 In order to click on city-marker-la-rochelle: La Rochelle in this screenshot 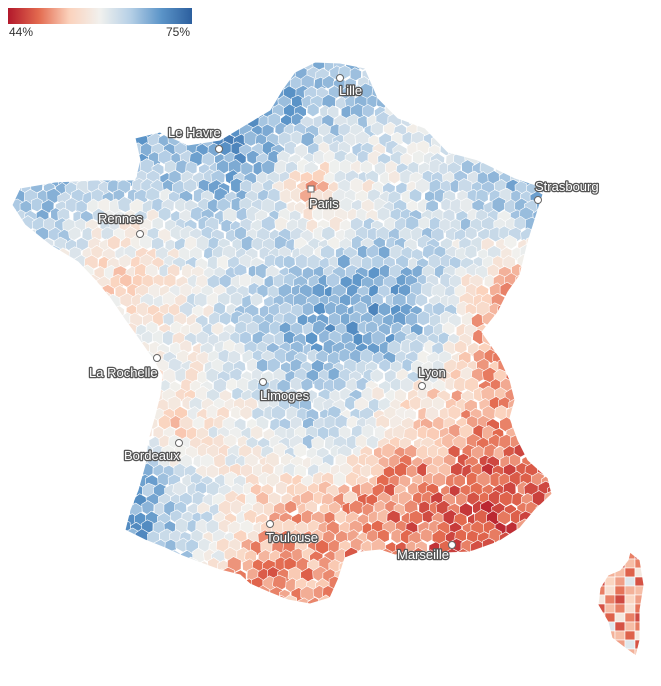, I will do `click(124, 367)`.